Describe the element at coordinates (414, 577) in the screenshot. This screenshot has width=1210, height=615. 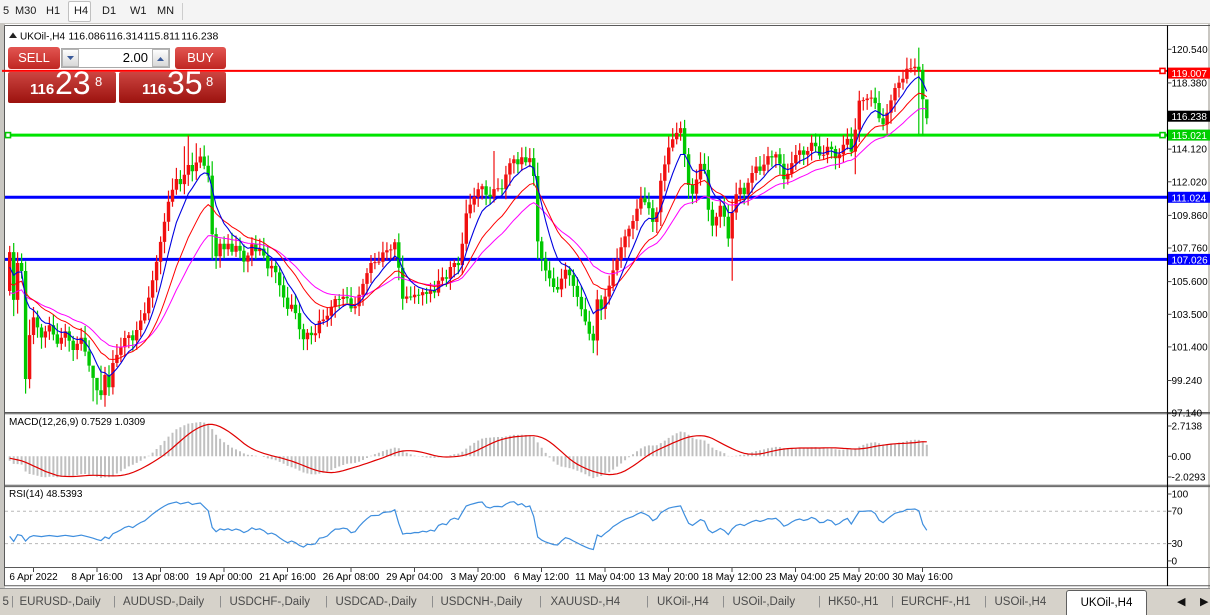
I see `svg-text: 29 Apr 04:00` at that location.